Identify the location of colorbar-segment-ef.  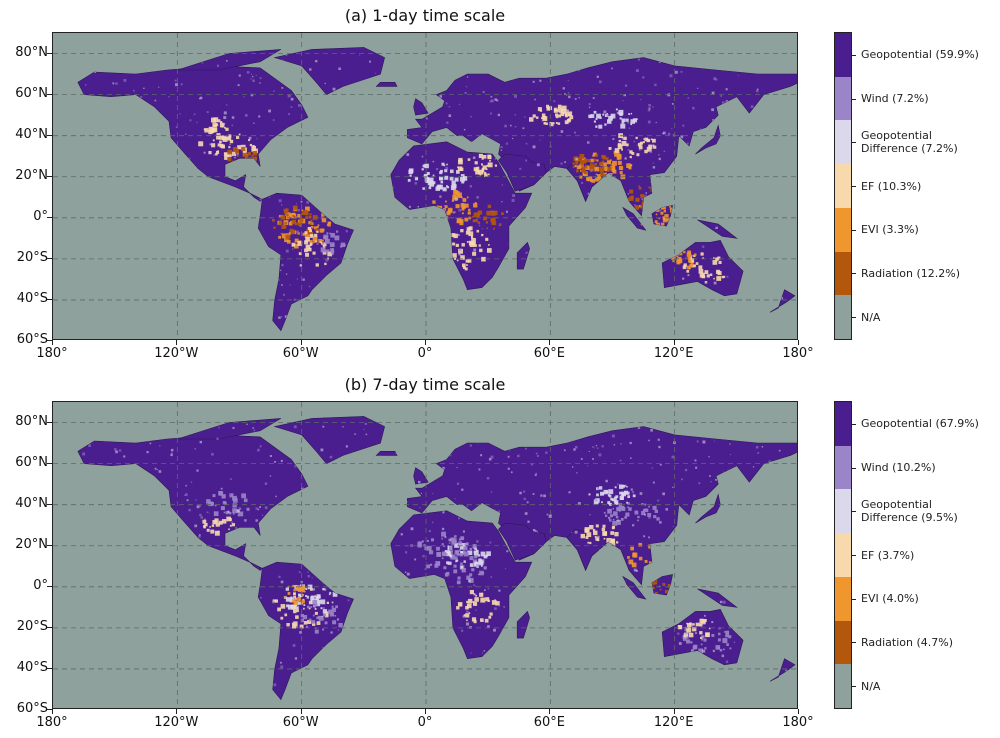
(843, 186).